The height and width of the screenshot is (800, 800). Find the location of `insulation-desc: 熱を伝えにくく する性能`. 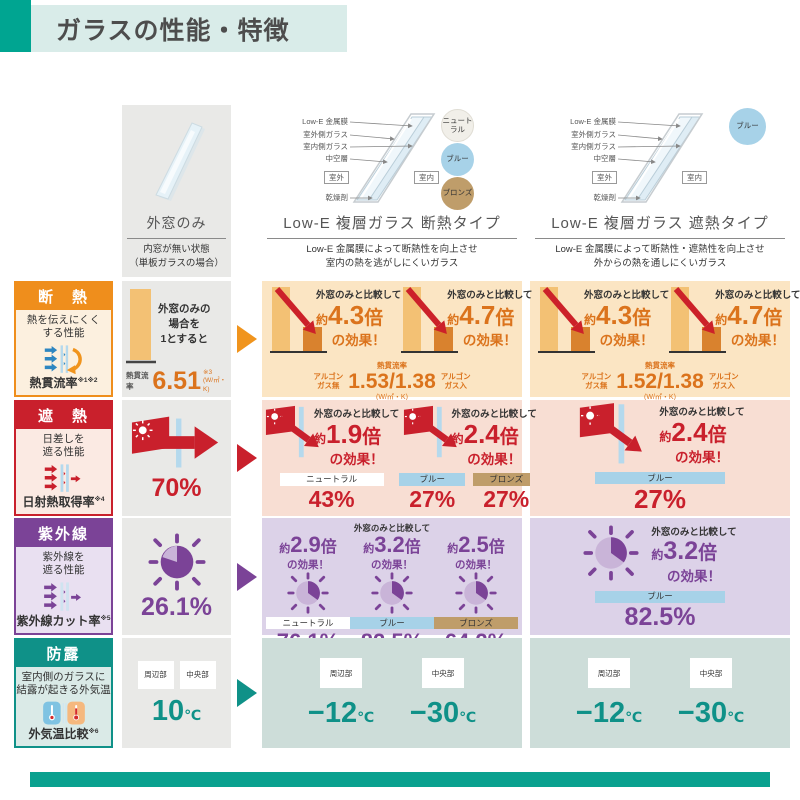

insulation-desc: 熱を伝えにくく する性能 is located at coordinates (63, 326).